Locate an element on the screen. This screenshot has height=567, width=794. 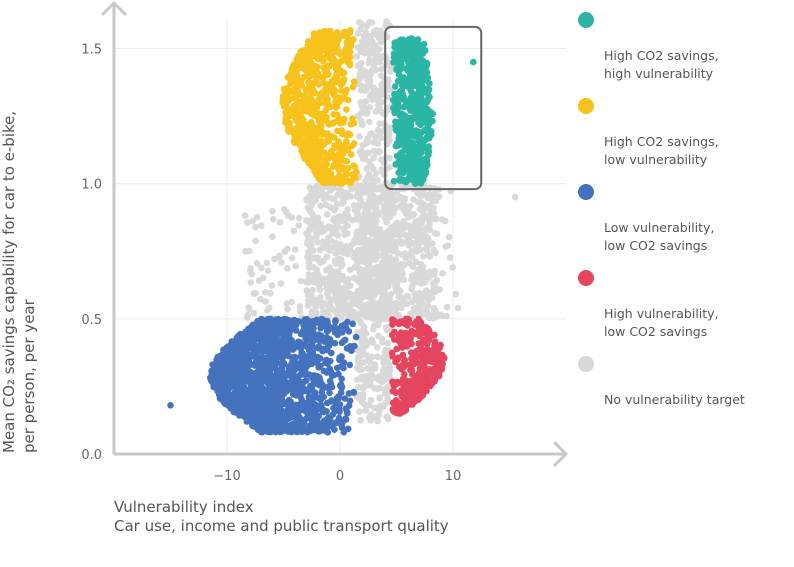
y-tick-label: 1.5 is located at coordinates (91, 50).